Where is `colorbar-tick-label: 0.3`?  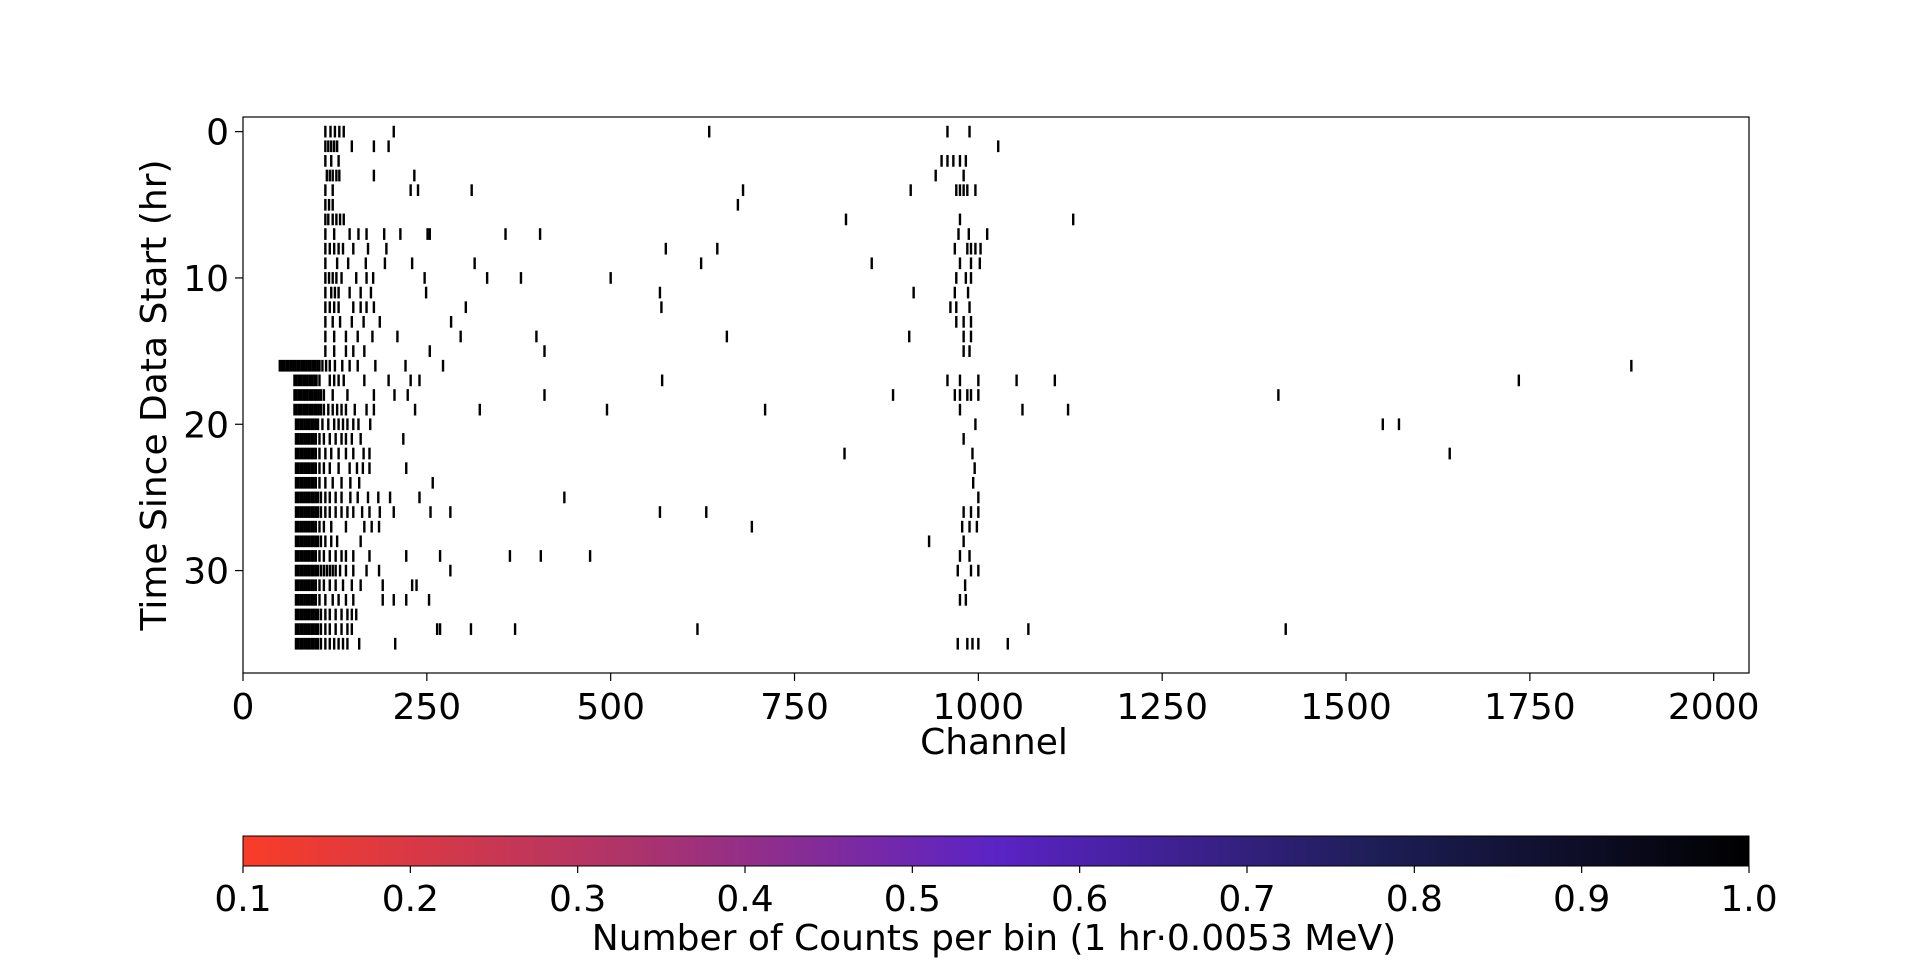 colorbar-tick-label: 0.3 is located at coordinates (577, 899).